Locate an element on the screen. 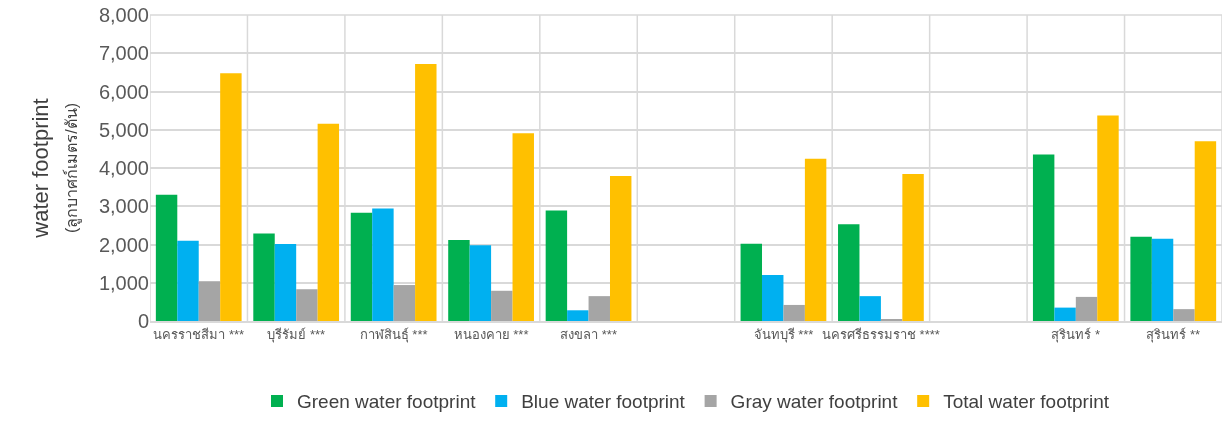  x-tick-label: นครราชสีมา *** is located at coordinates (199, 334).